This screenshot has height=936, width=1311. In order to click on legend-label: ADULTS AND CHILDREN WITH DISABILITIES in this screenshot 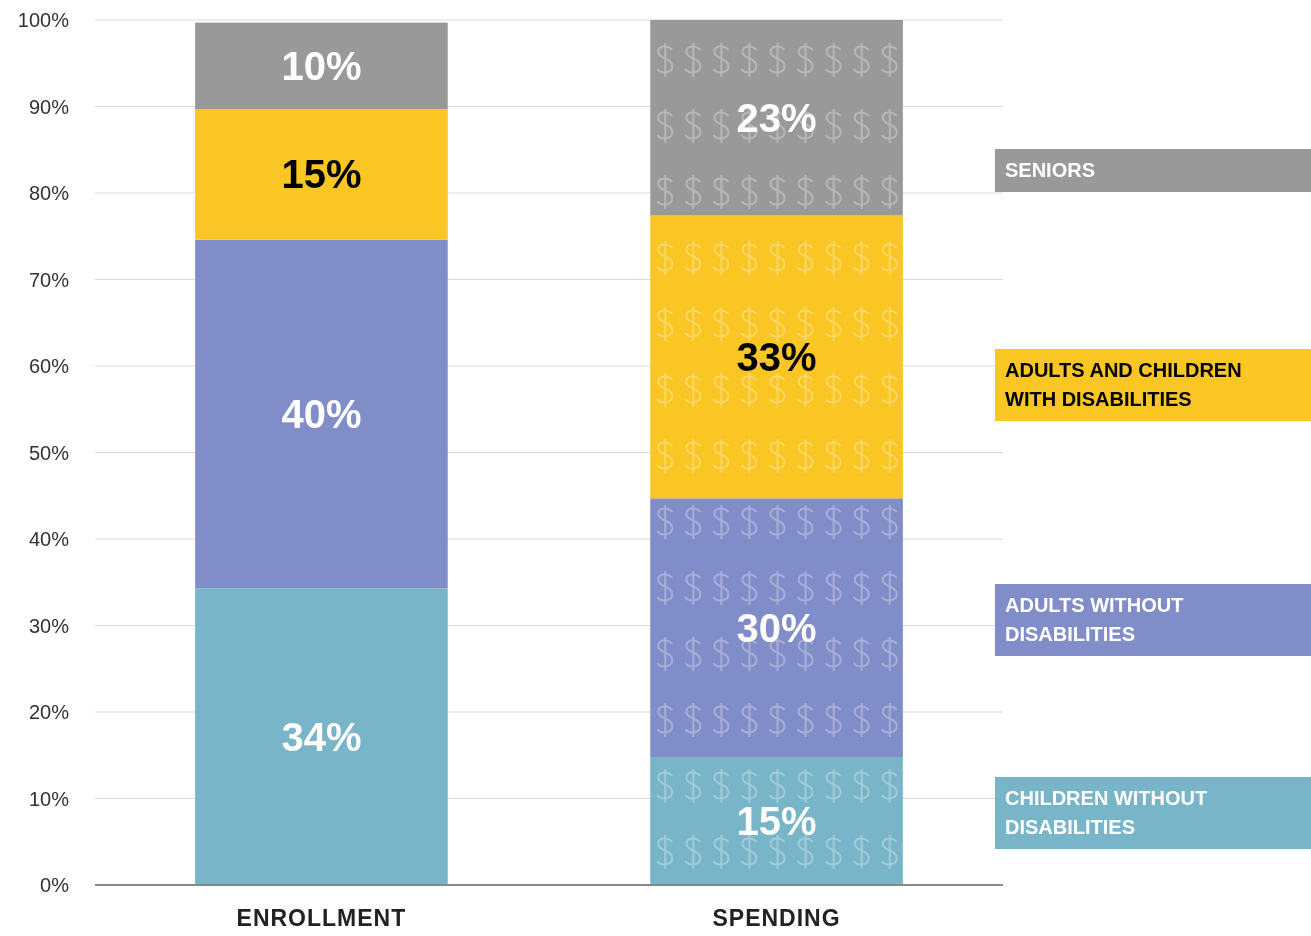, I will do `click(1153, 385)`.